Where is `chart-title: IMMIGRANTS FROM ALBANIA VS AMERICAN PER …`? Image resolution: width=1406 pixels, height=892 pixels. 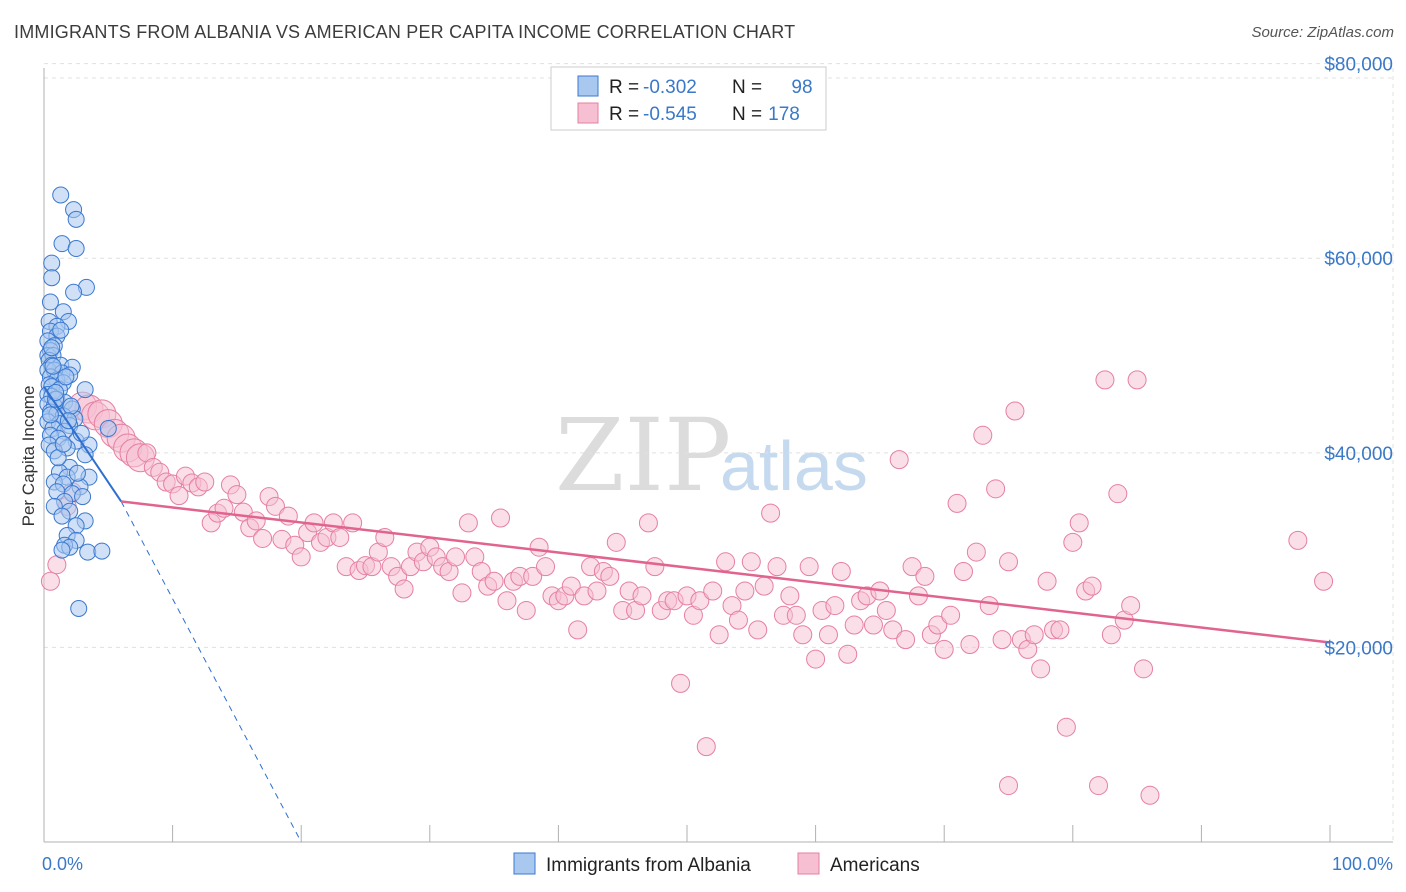
chart-title: IMMIGRANTS FROM ALBANIA VS AMERICAN PER … is located at coordinates (405, 32).